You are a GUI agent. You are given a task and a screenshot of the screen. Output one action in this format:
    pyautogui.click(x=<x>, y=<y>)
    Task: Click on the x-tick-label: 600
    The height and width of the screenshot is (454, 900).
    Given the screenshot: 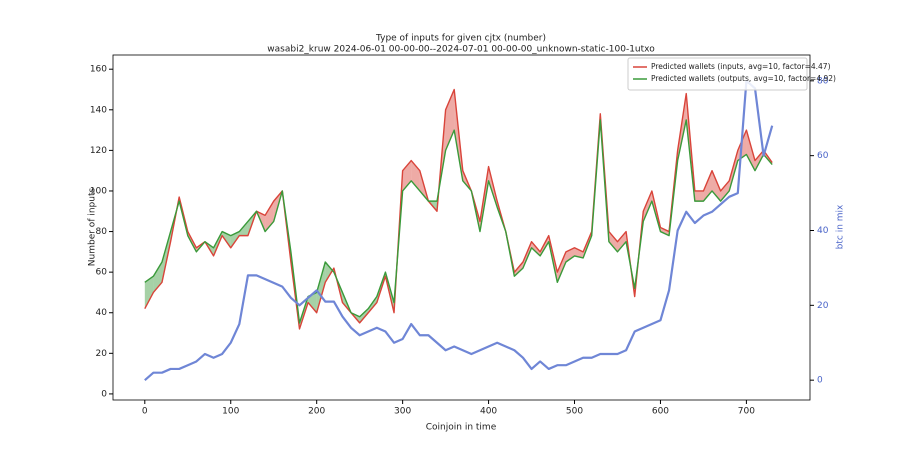 What is the action you would take?
    pyautogui.click(x=660, y=412)
    